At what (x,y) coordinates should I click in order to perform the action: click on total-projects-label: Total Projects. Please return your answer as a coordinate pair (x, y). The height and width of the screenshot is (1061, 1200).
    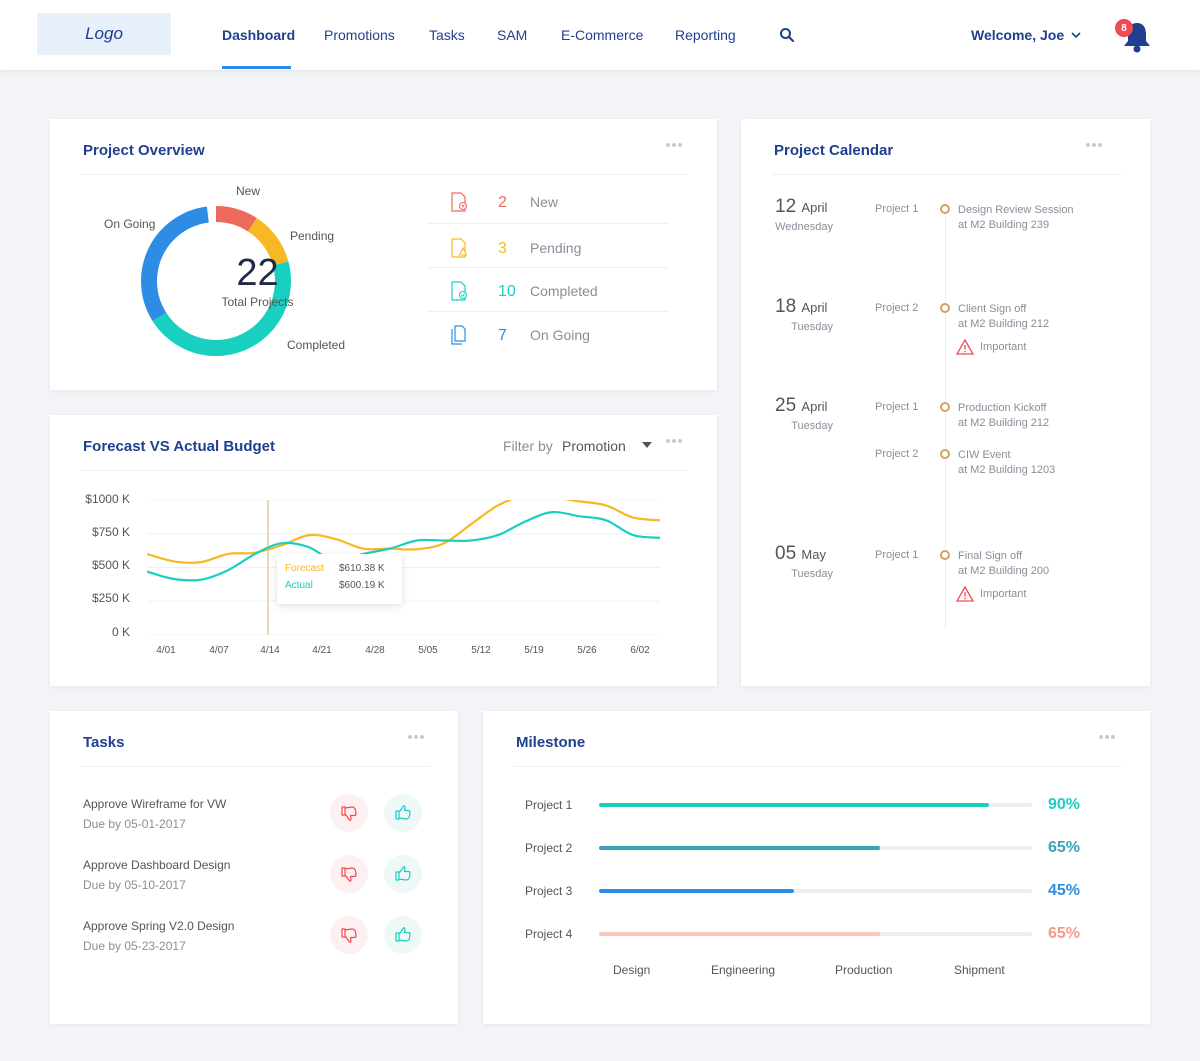
    Looking at the image, I should click on (257, 302).